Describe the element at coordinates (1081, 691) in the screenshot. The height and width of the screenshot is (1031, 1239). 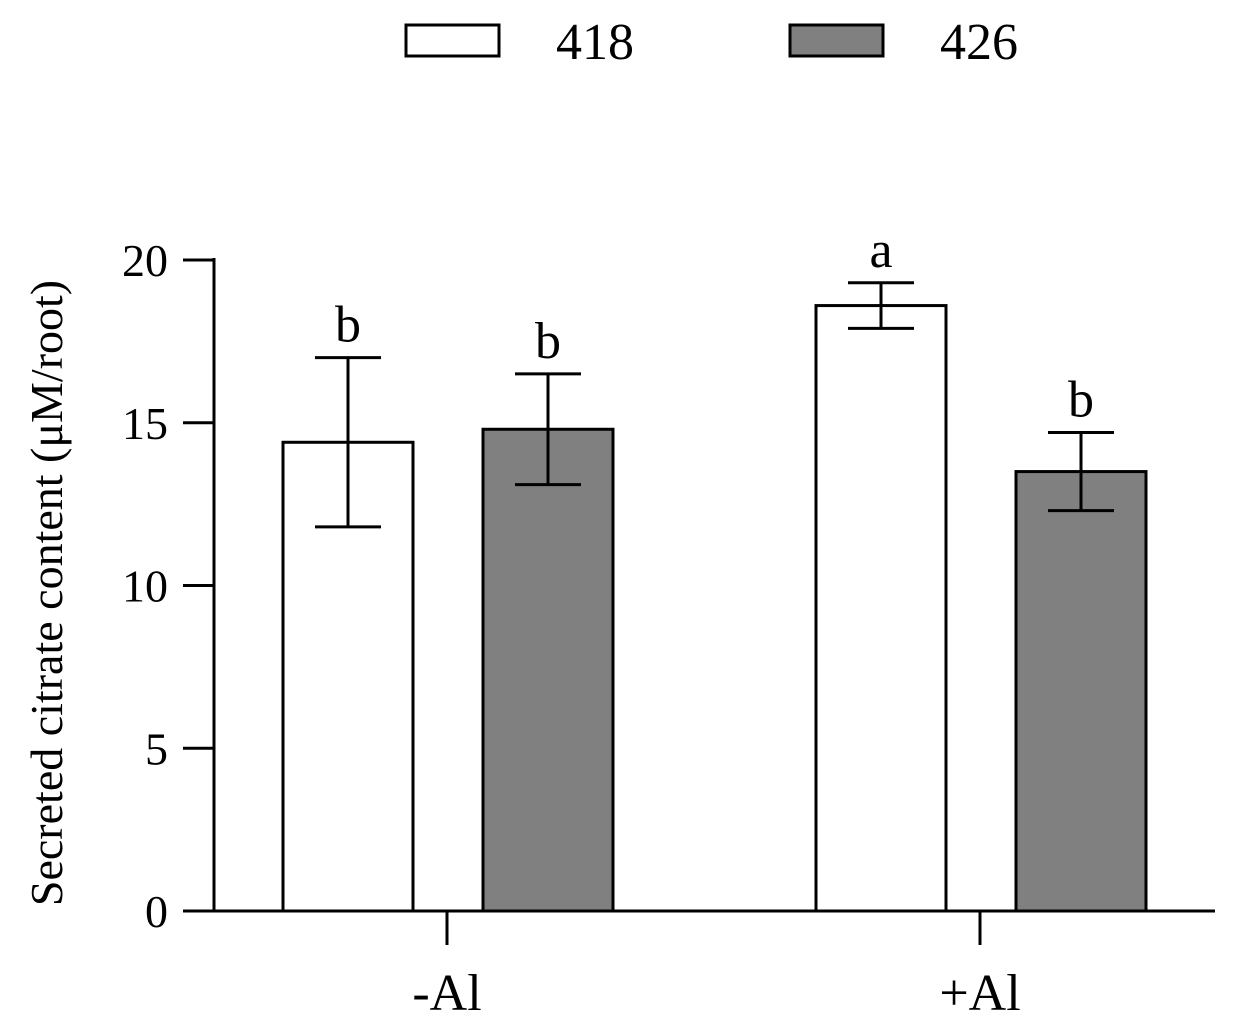
I see `bar-426-+Al` at that location.